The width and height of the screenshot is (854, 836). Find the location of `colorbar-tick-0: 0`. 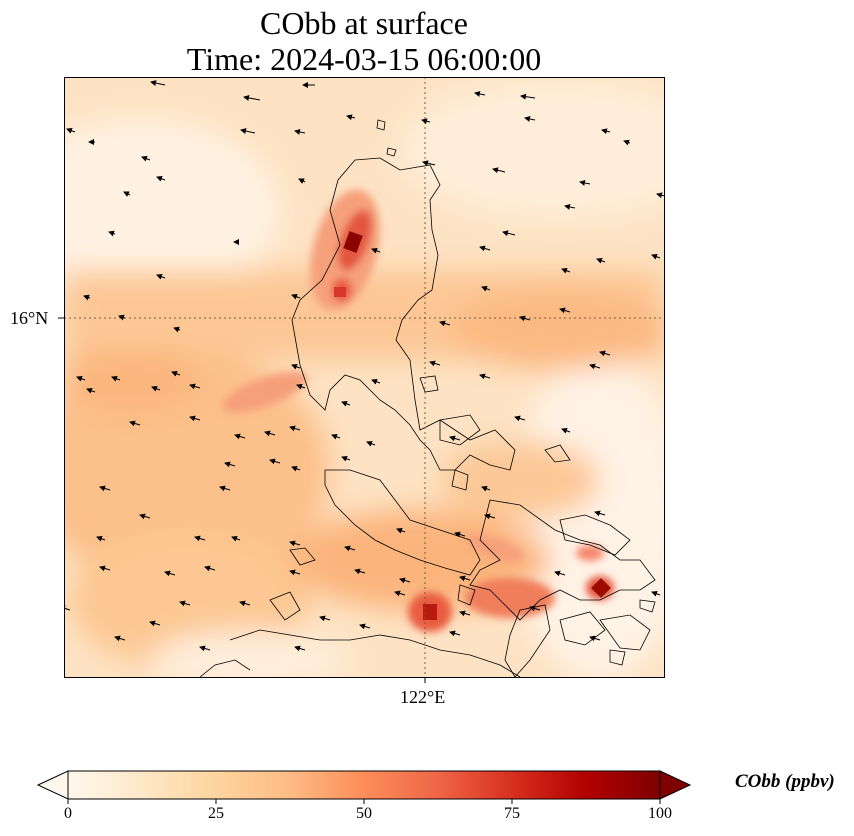

colorbar-tick-0: 0 is located at coordinates (68, 813).